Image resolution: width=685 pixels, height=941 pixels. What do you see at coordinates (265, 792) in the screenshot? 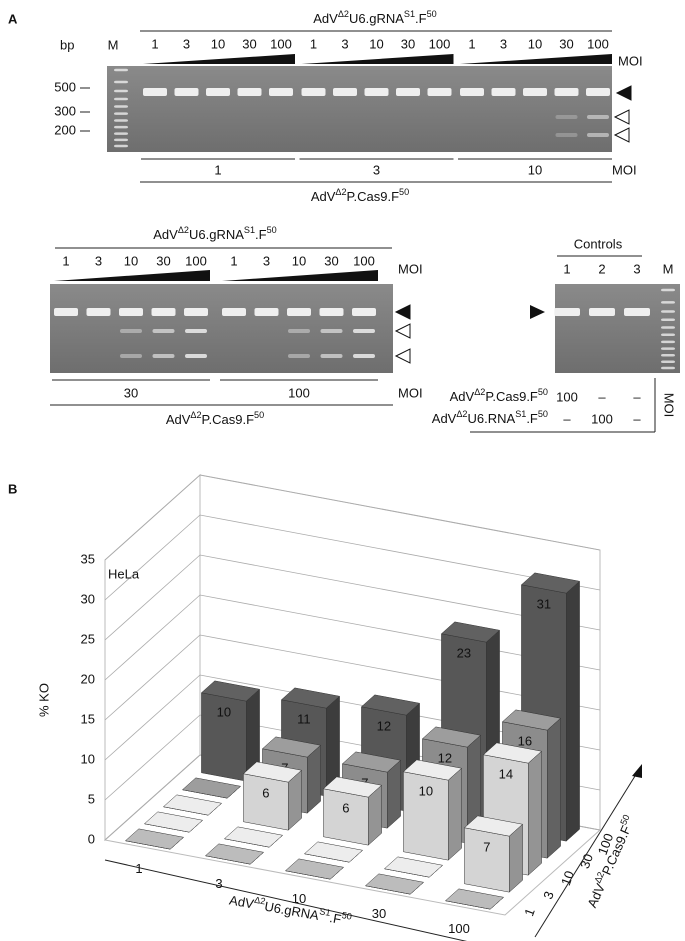
I see `value-label: 6` at bounding box center [265, 792].